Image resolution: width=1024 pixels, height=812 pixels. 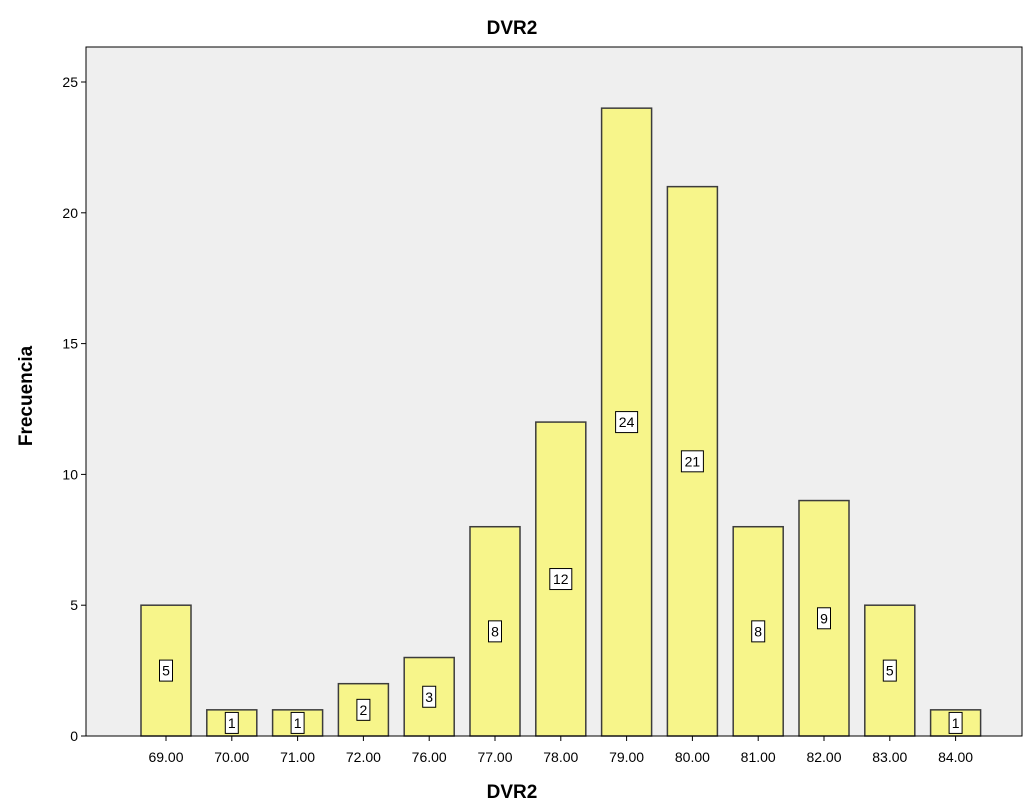 What do you see at coordinates (74, 736) in the screenshot?
I see `y-tick-label: 0` at bounding box center [74, 736].